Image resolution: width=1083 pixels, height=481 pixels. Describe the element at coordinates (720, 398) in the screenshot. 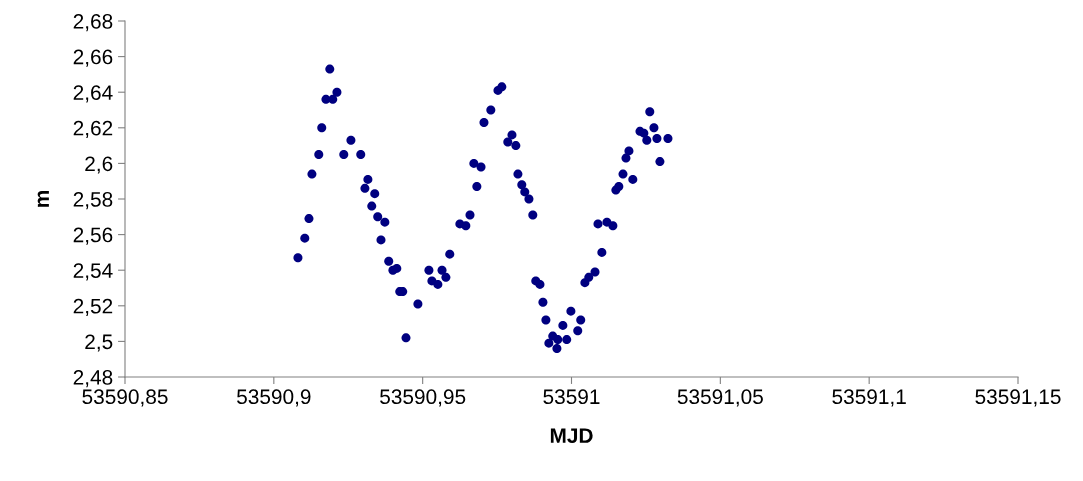

I see `x-tick-label: 53591,05` at that location.